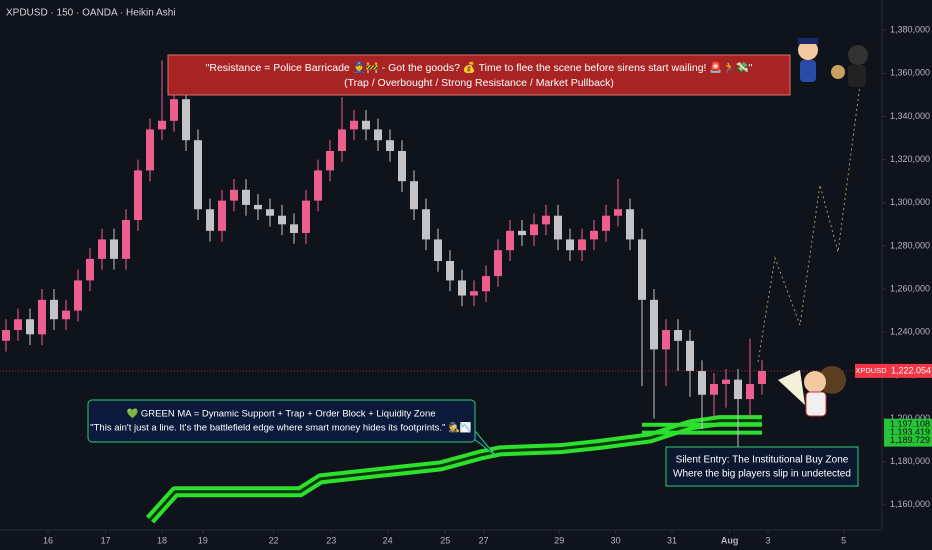  What do you see at coordinates (445, 540) in the screenshot?
I see `x-tick-label: 25` at bounding box center [445, 540].